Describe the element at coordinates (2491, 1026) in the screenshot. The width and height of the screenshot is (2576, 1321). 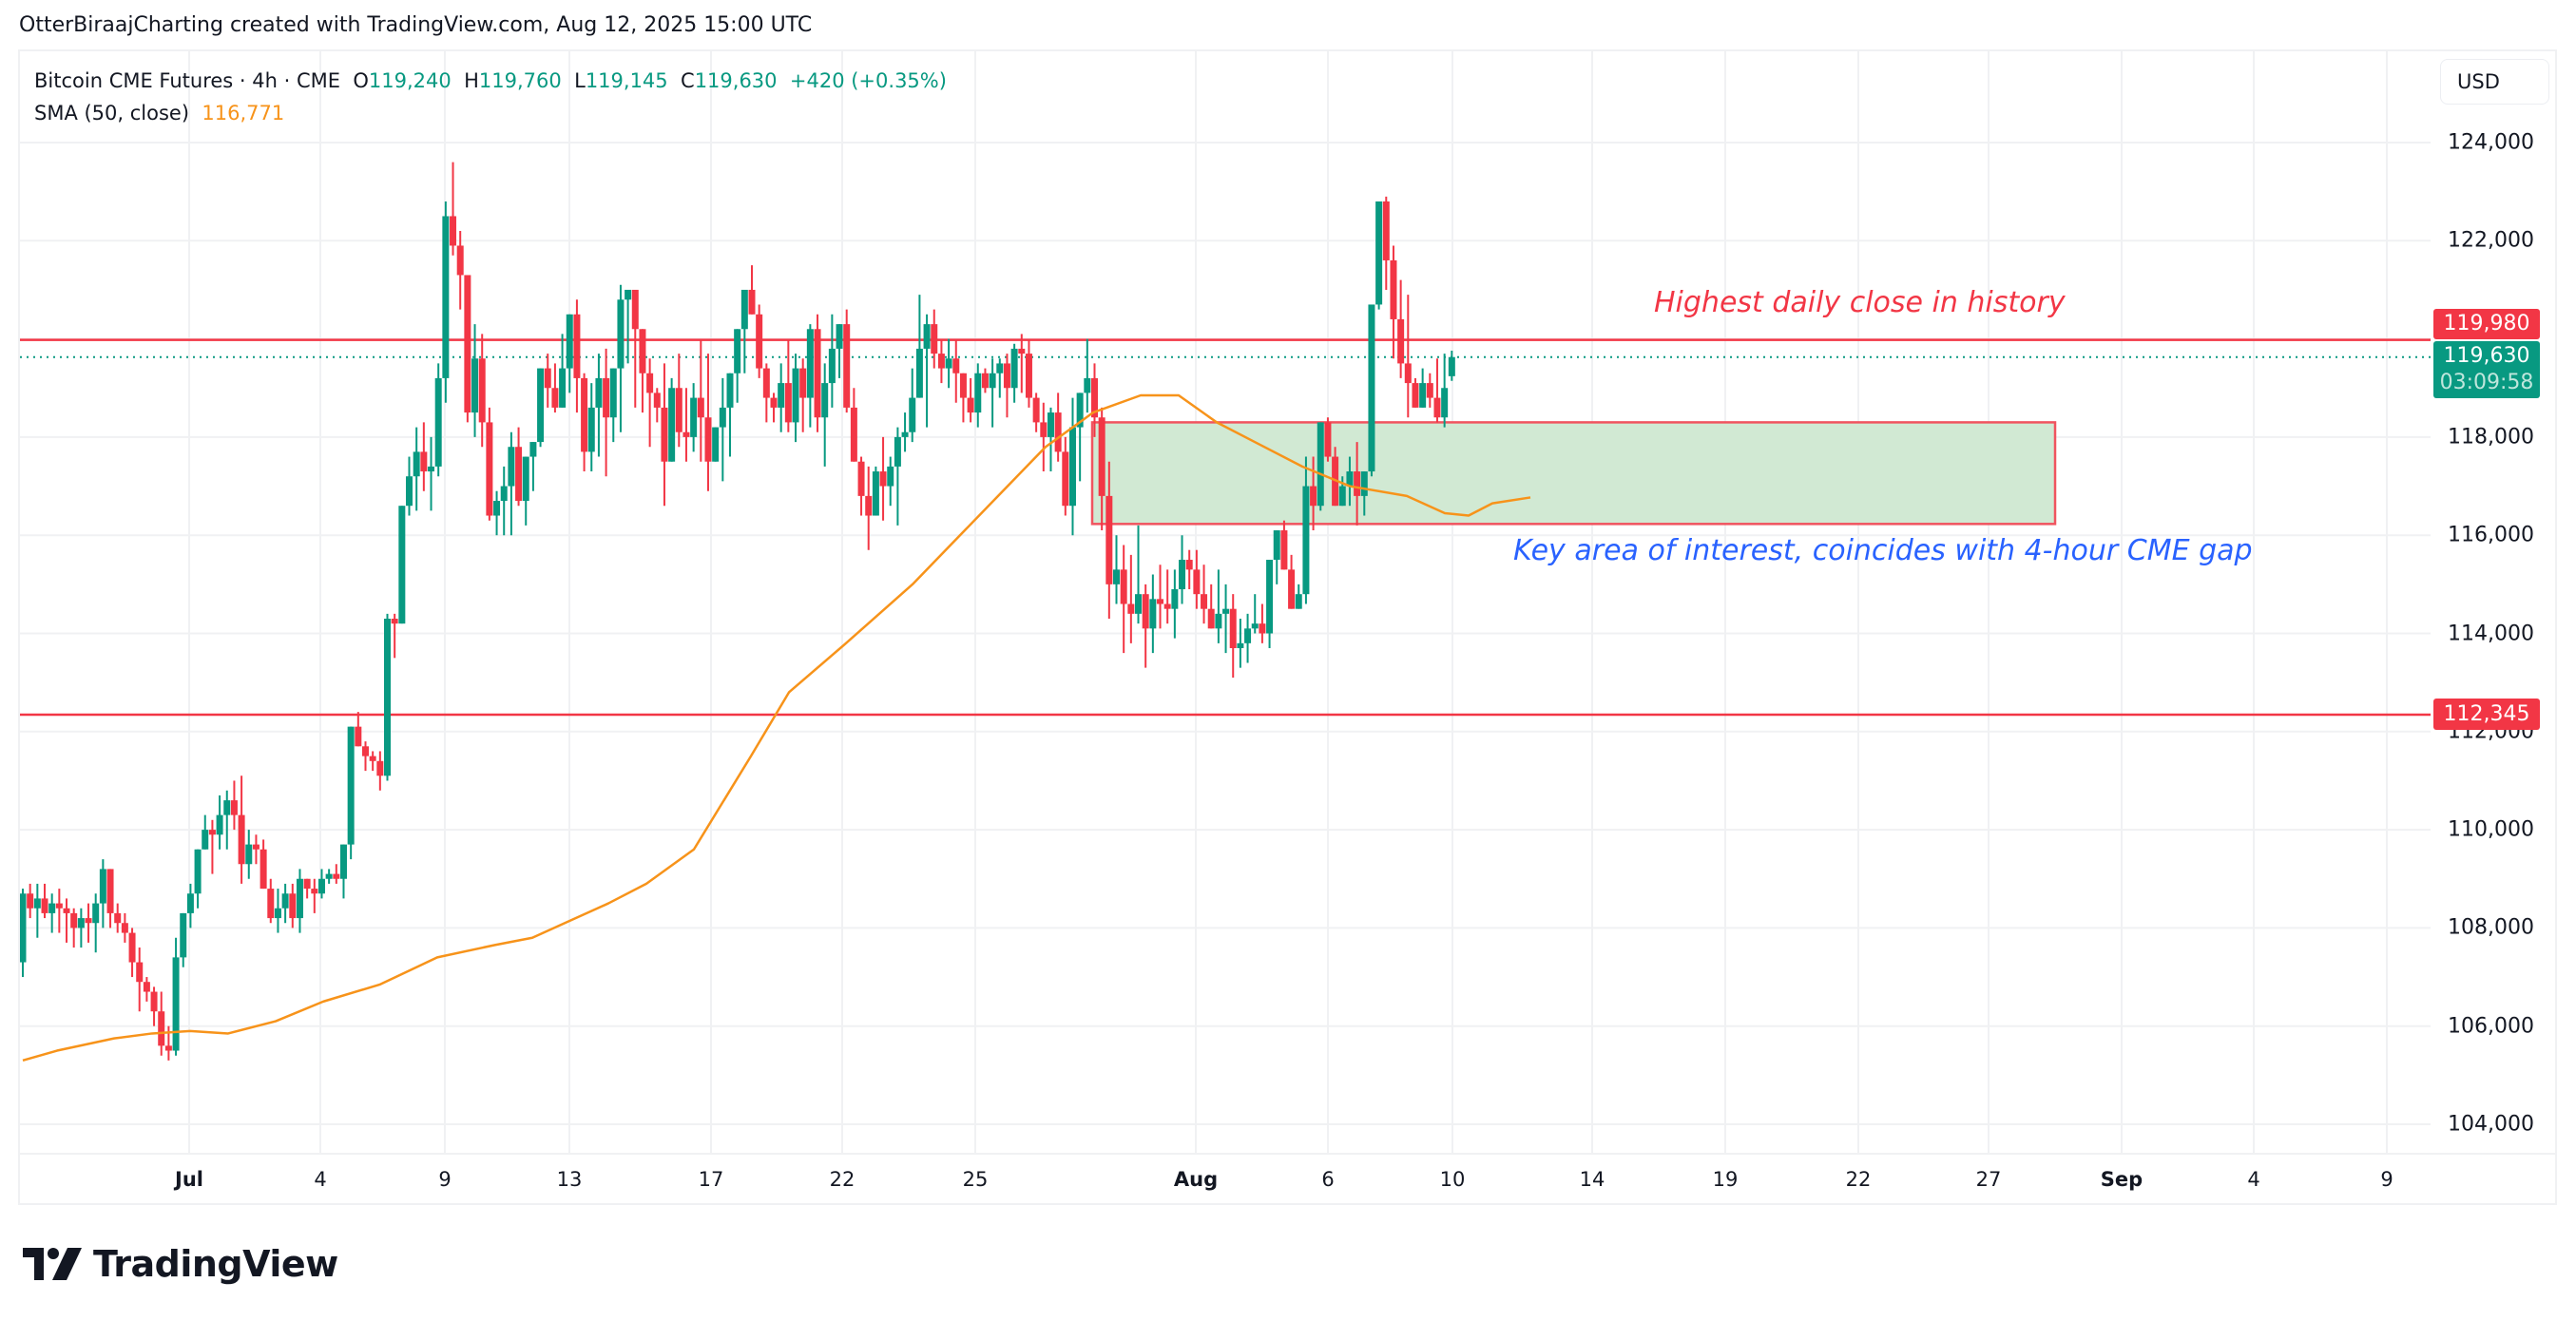
I see `price-tick-label: 106,000` at that location.